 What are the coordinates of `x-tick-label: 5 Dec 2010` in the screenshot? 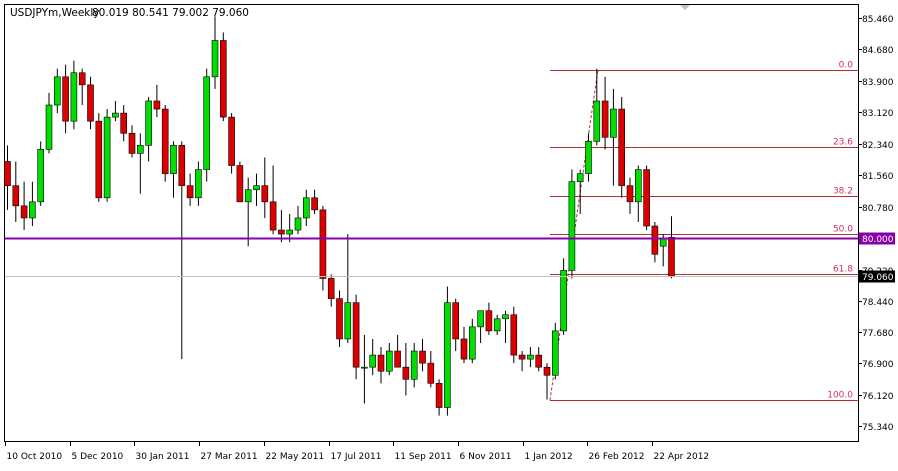 It's located at (98, 457).